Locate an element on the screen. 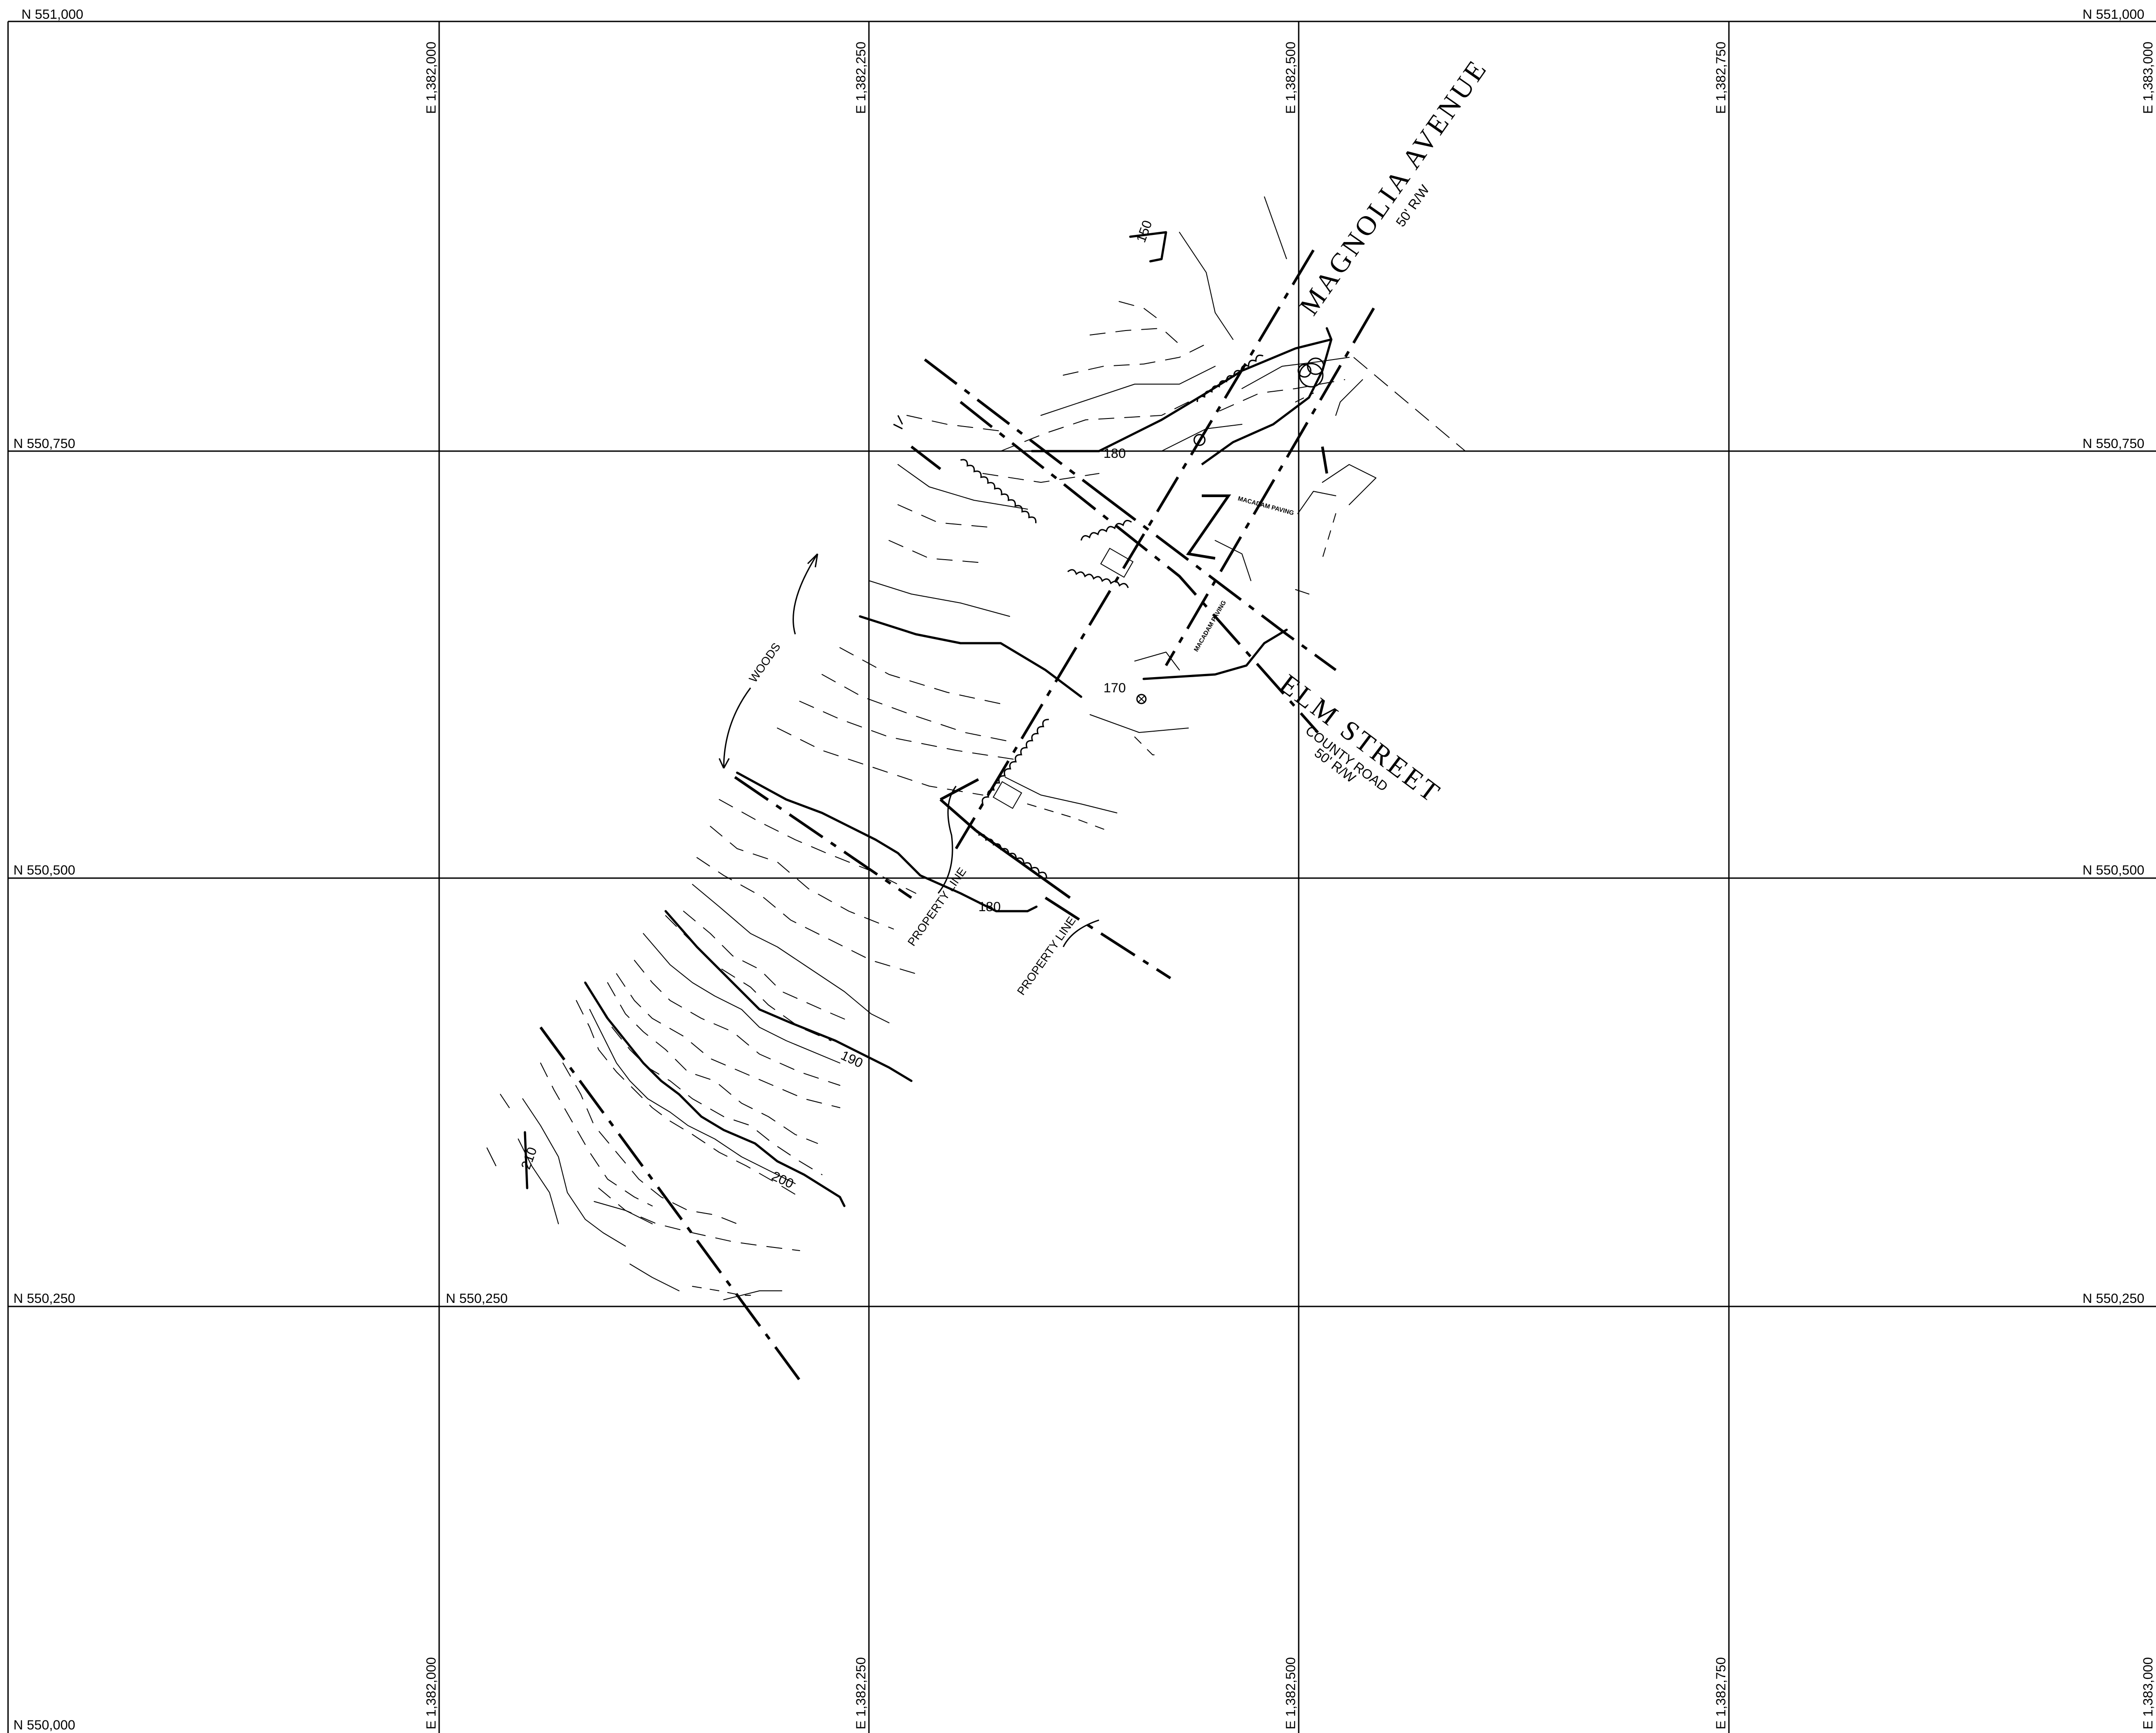 The width and height of the screenshot is (2156, 1733). easting-label-1382500-top: E 1,382,500 is located at coordinates (1291, 78).